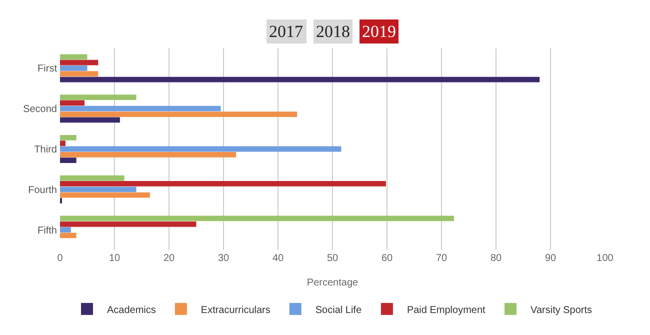  Describe the element at coordinates (442, 258) in the screenshot. I see `x-tick-label: 70` at that location.